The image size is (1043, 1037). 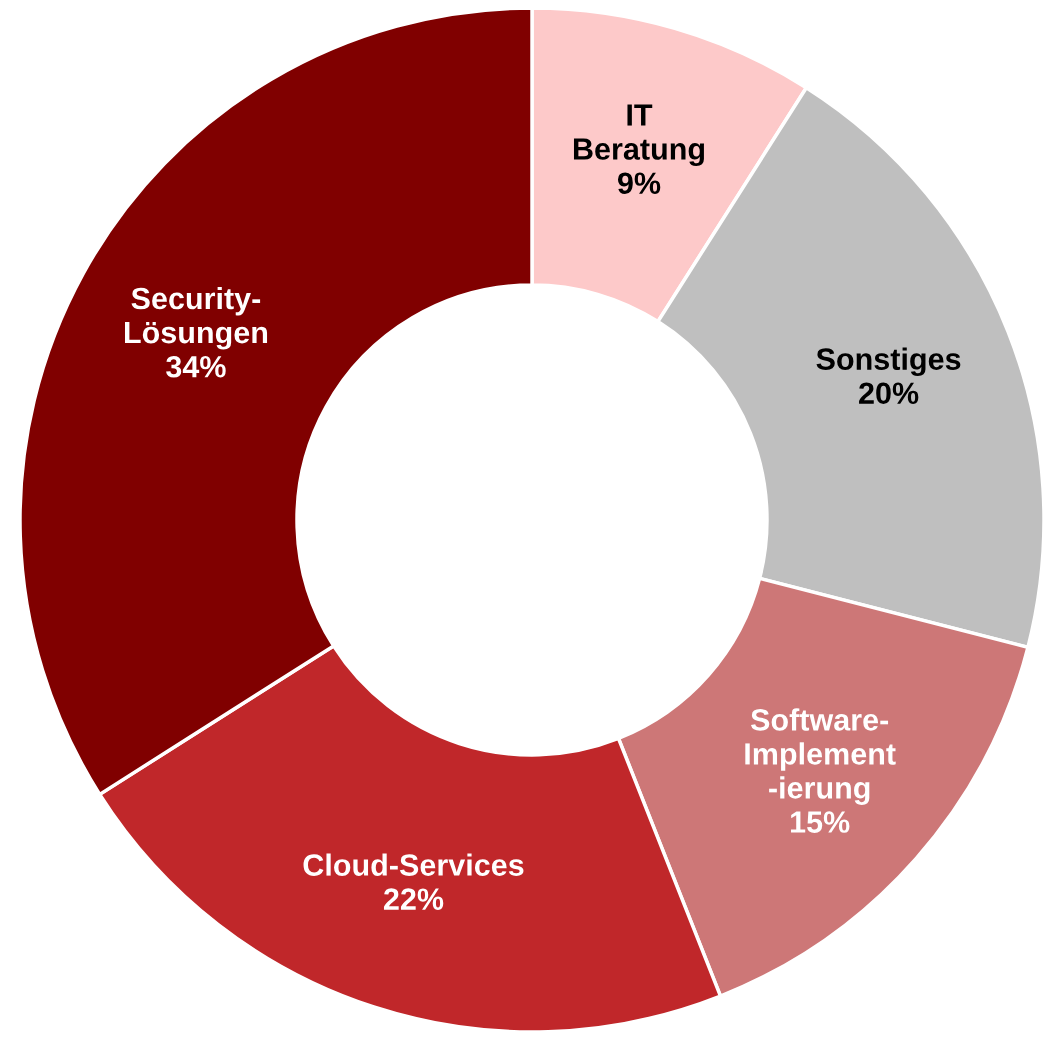 I want to click on slice-label: Security- Lösungen, so click(x=196, y=318).